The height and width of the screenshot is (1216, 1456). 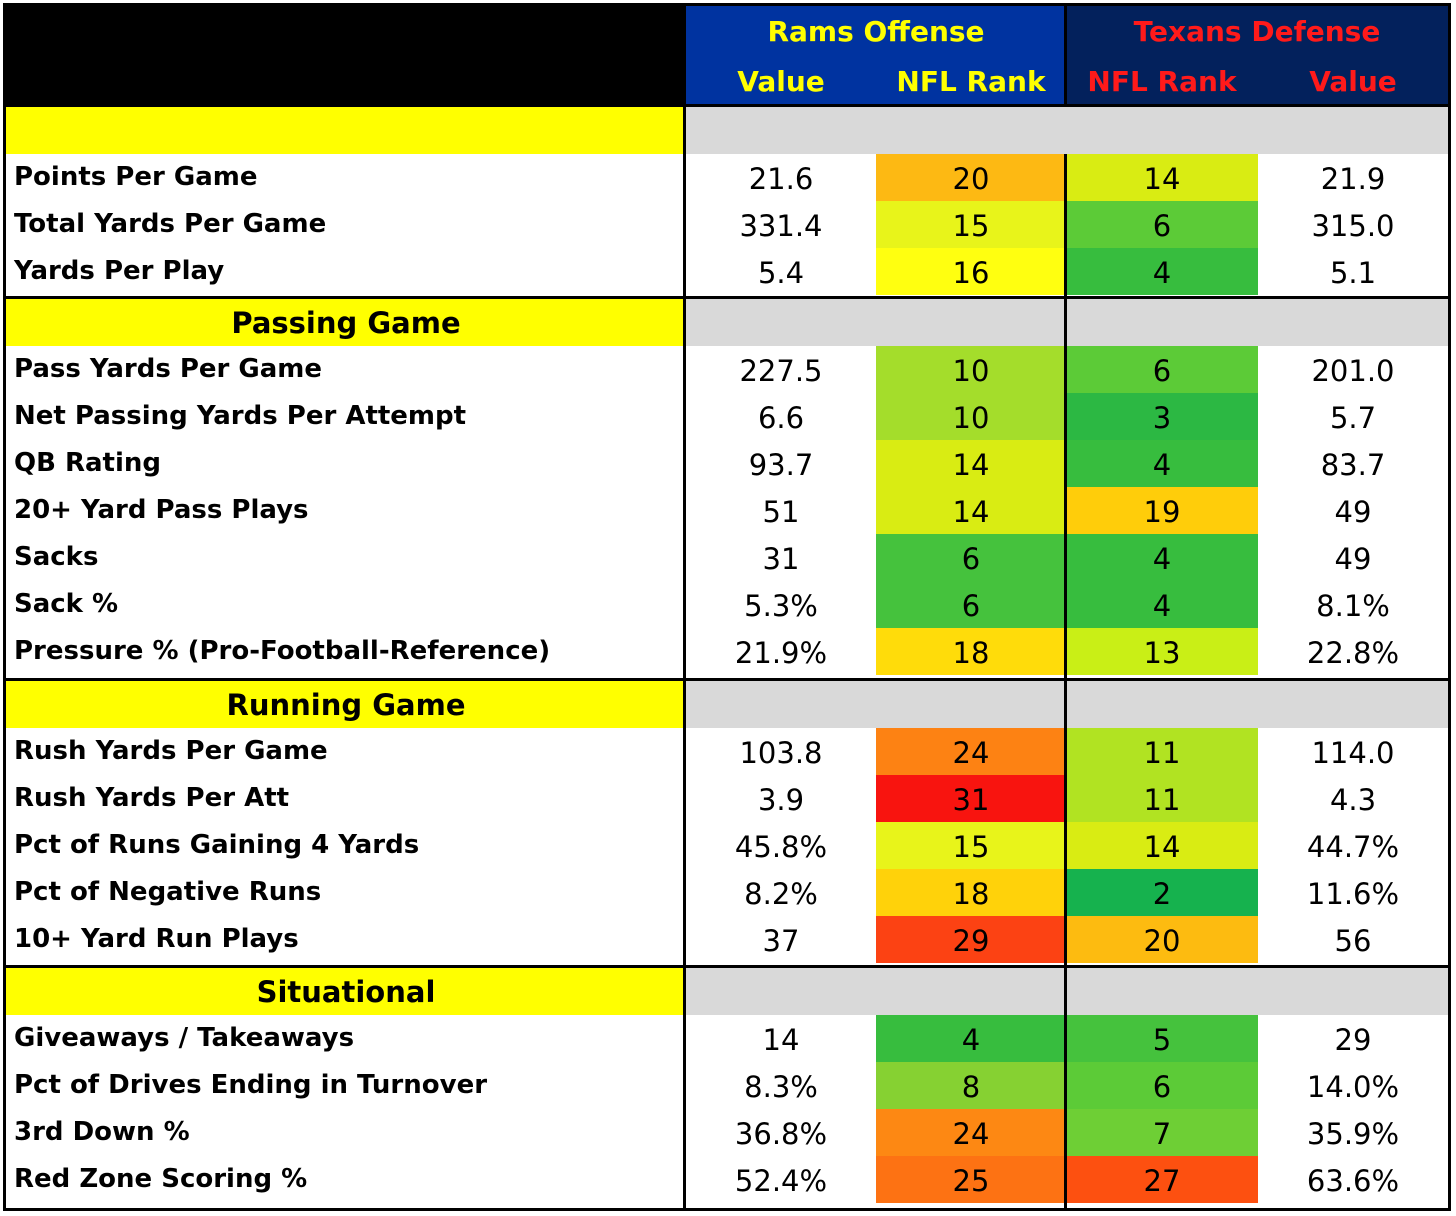 I want to click on table-row: Giveaways / Takeaways 14 4 5 29, so click(x=727, y=1038).